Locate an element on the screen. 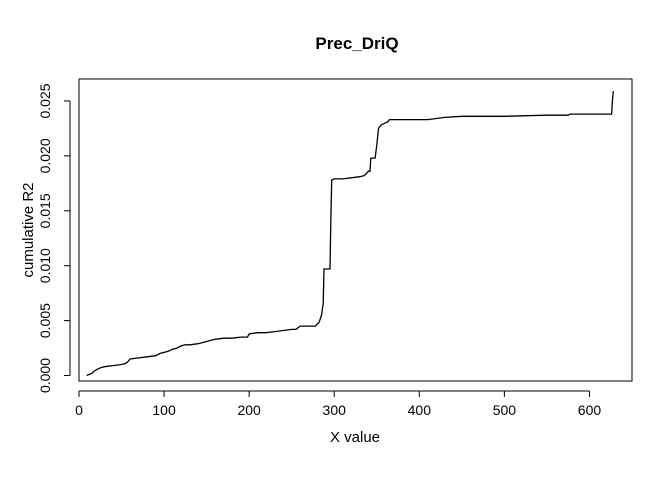  y-tick-label: 0.015 is located at coordinates (45, 210).